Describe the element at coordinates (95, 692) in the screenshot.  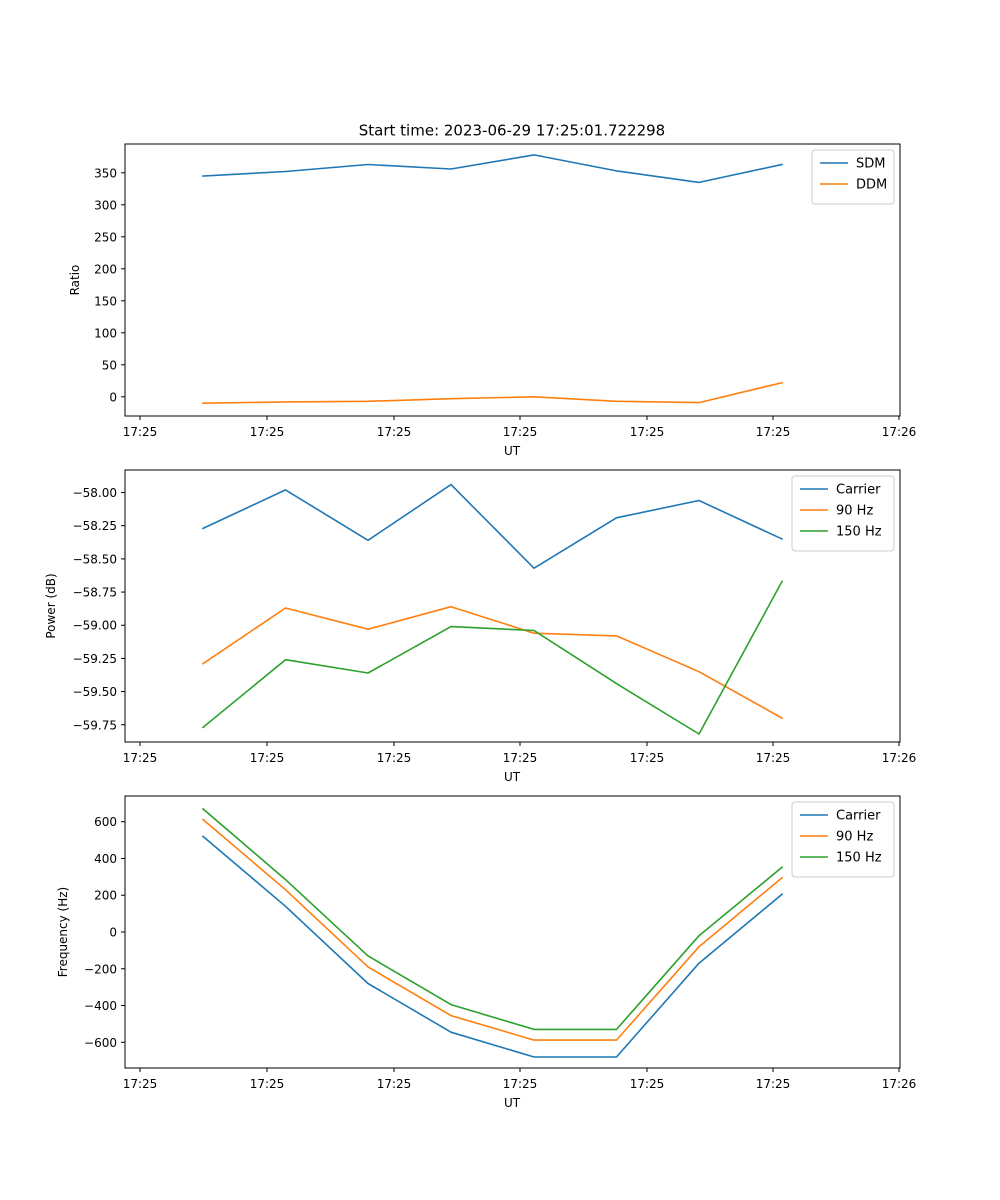
I see `y-tick-label: −59.50` at that location.